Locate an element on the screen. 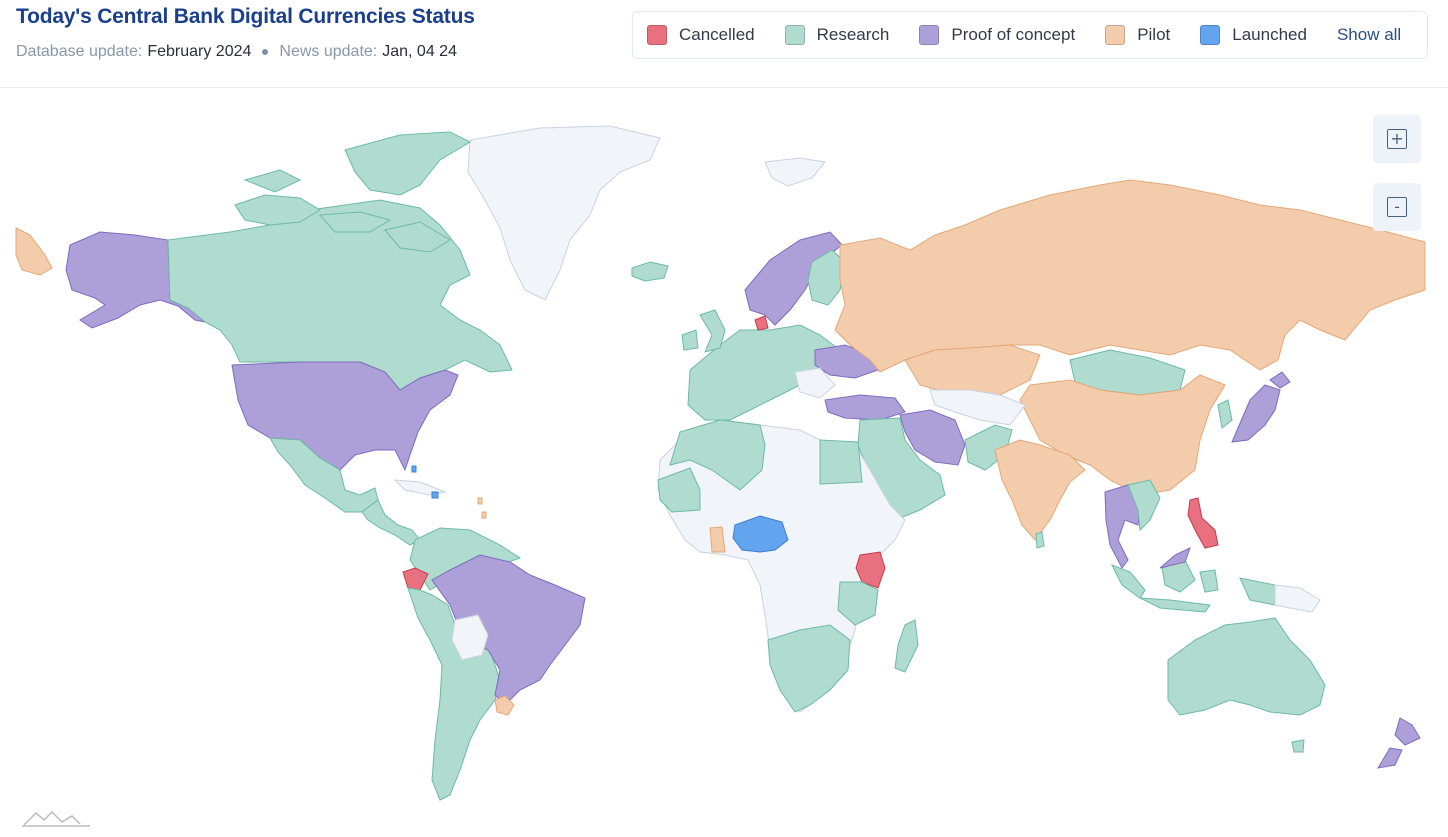 This screenshot has height=837, width=1448. launched-swatch is located at coordinates (1210, 35).